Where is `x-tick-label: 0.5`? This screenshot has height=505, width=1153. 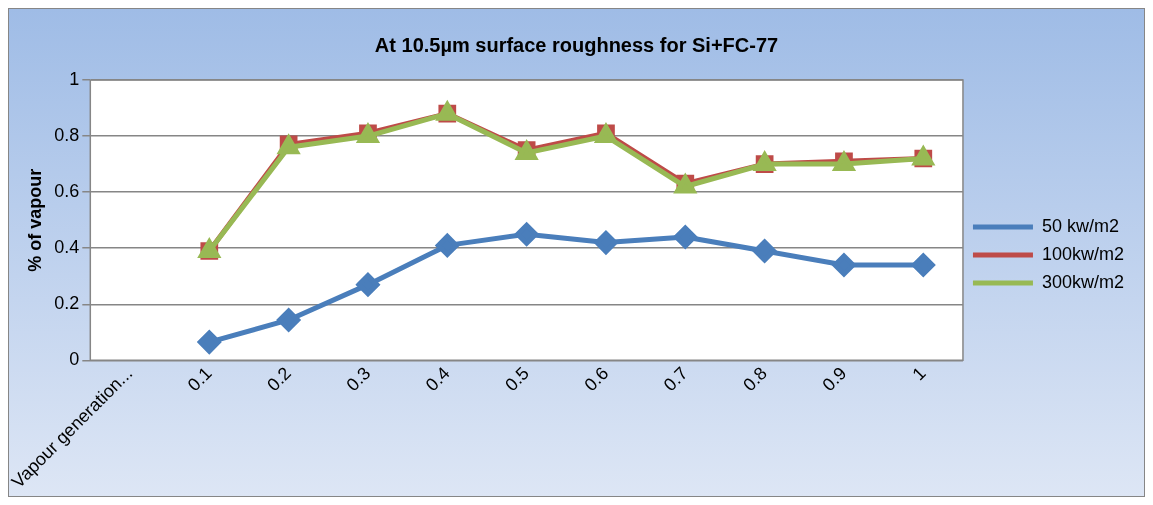
x-tick-label: 0.5 is located at coordinates (517, 379).